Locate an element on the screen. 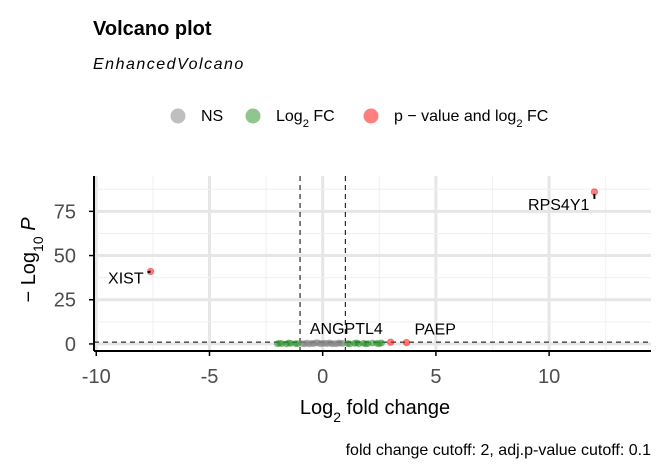 Image resolution: width=666 pixels, height=475 pixels. point-label-1: XIST is located at coordinates (126, 278).